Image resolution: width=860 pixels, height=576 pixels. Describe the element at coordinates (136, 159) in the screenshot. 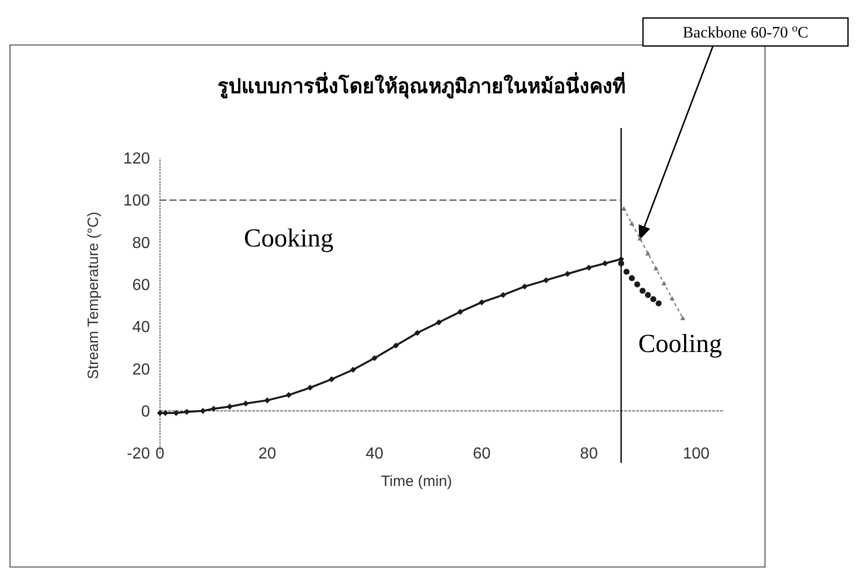

I see `y-tick-label: 120` at that location.